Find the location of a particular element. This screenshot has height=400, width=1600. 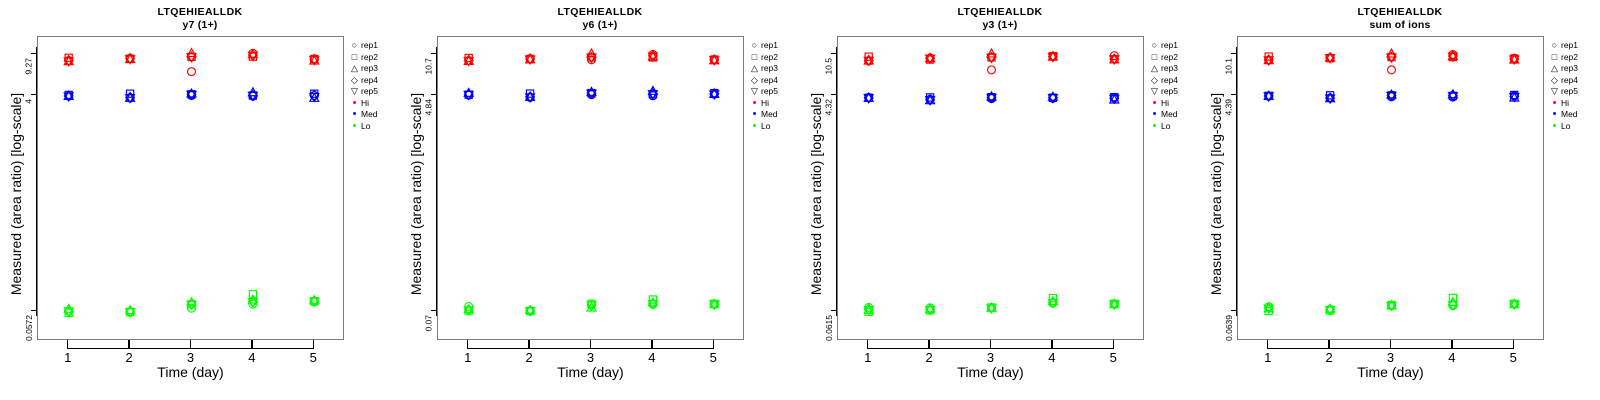

legend-label: Lo is located at coordinates (366, 125).